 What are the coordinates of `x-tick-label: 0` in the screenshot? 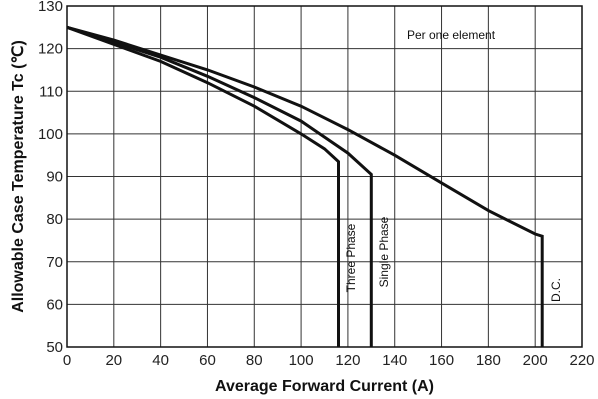 It's located at (67, 360).